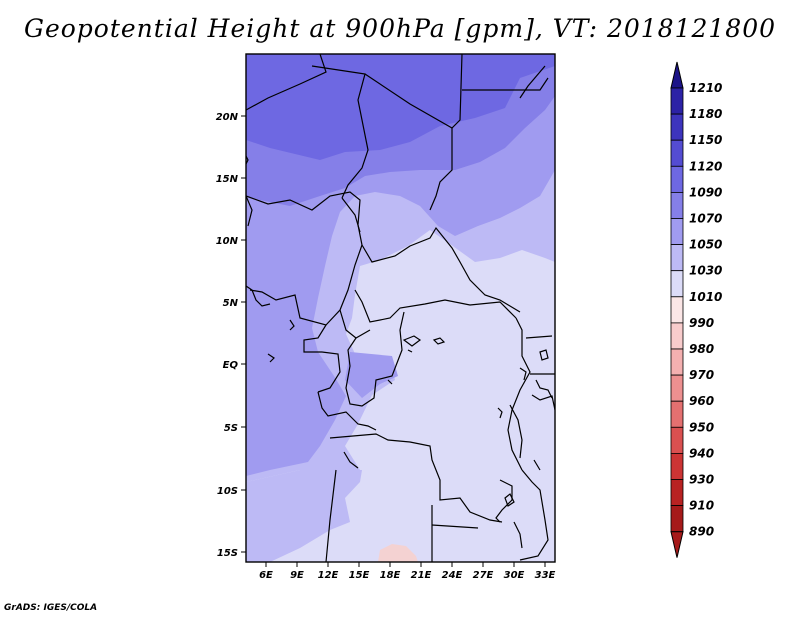 The height and width of the screenshot is (618, 800). What do you see at coordinates (705, 271) in the screenshot?
I see `colorbar-label: 1030` at bounding box center [705, 271].